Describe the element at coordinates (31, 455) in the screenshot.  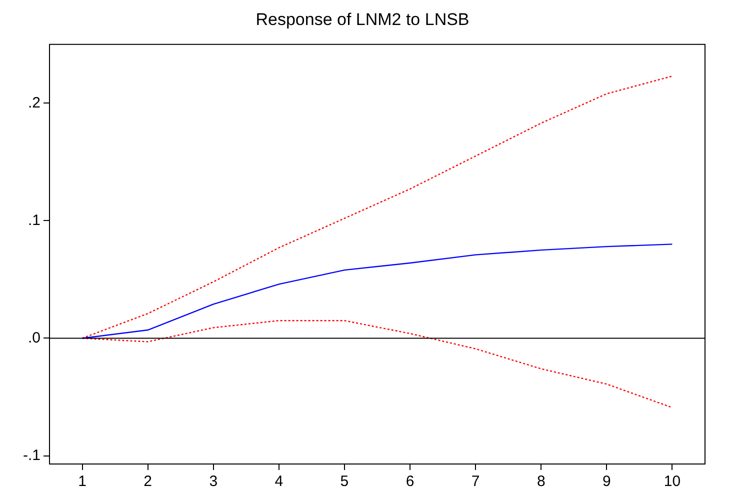
I see `y-tick-label: -.1` at that location.